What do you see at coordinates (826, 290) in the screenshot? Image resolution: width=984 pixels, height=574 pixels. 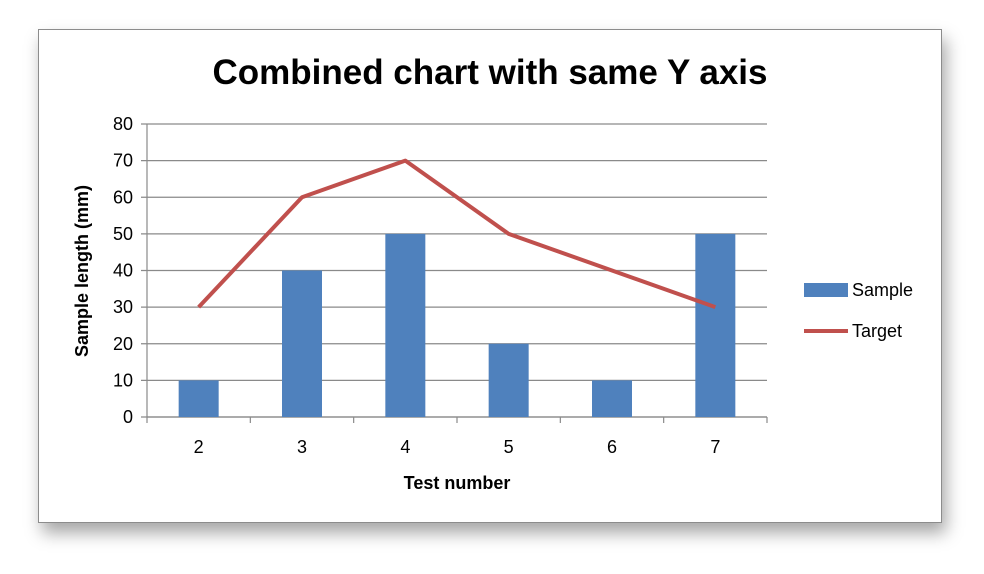 I see `legend-swatch-sample` at bounding box center [826, 290].